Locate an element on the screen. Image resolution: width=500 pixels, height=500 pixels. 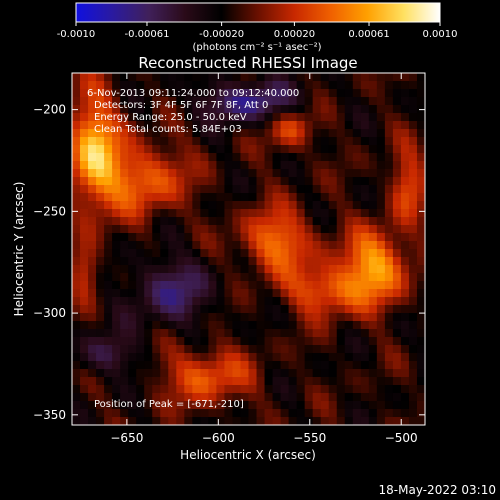
annotation-energy: Energy Range: 25.0 - 50.0 keV is located at coordinates (170, 117).